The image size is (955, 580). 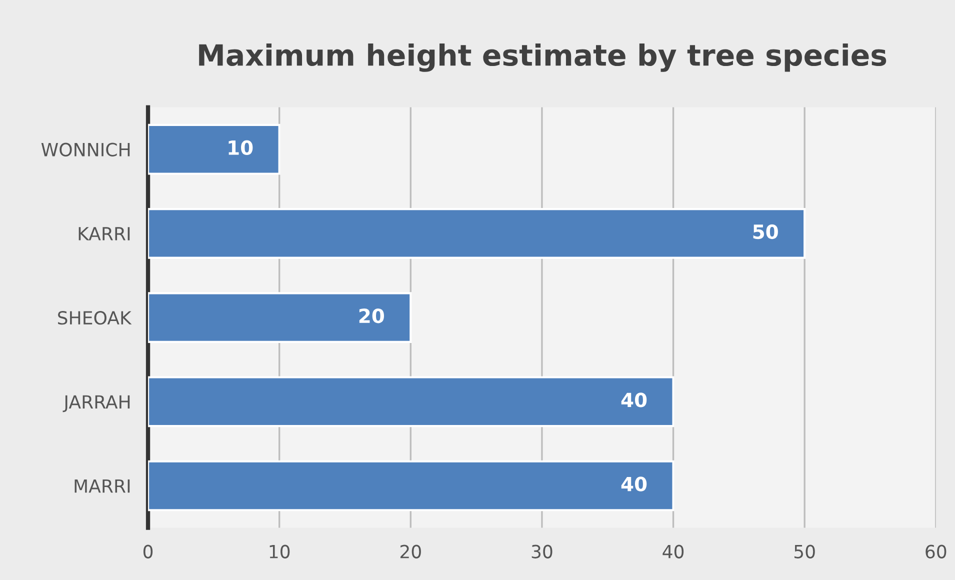 I want to click on y-tick-label: MARRI, so click(x=102, y=486).